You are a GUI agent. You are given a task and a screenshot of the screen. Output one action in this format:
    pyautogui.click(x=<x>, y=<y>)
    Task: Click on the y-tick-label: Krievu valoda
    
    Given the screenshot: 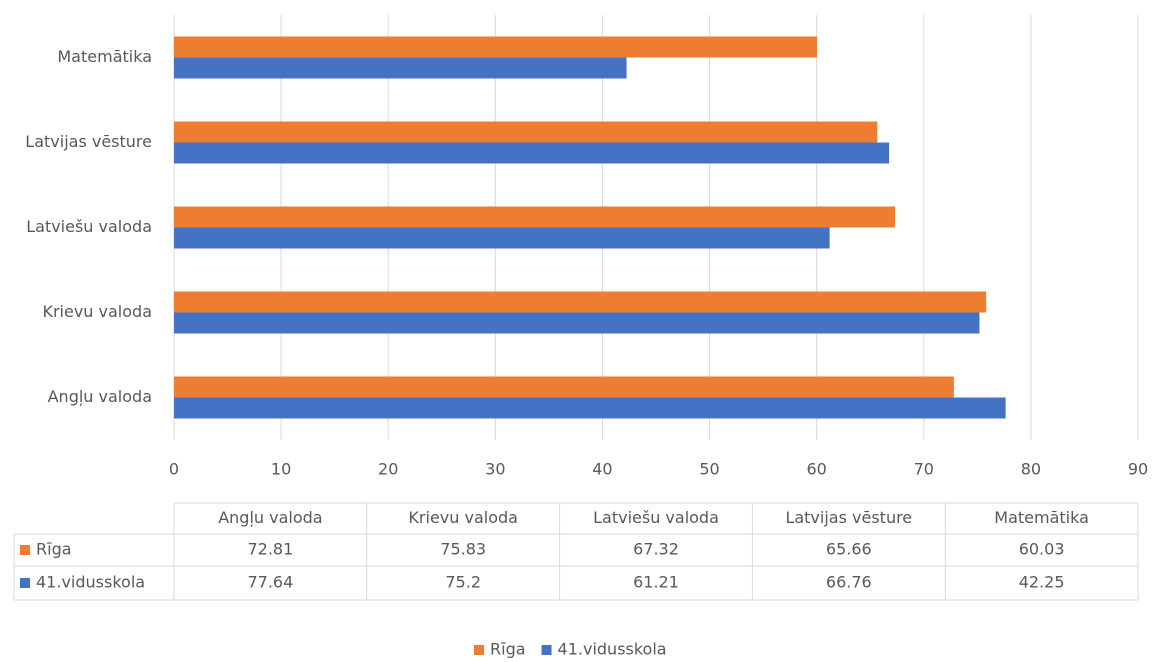 What is the action you would take?
    pyautogui.click(x=97, y=311)
    